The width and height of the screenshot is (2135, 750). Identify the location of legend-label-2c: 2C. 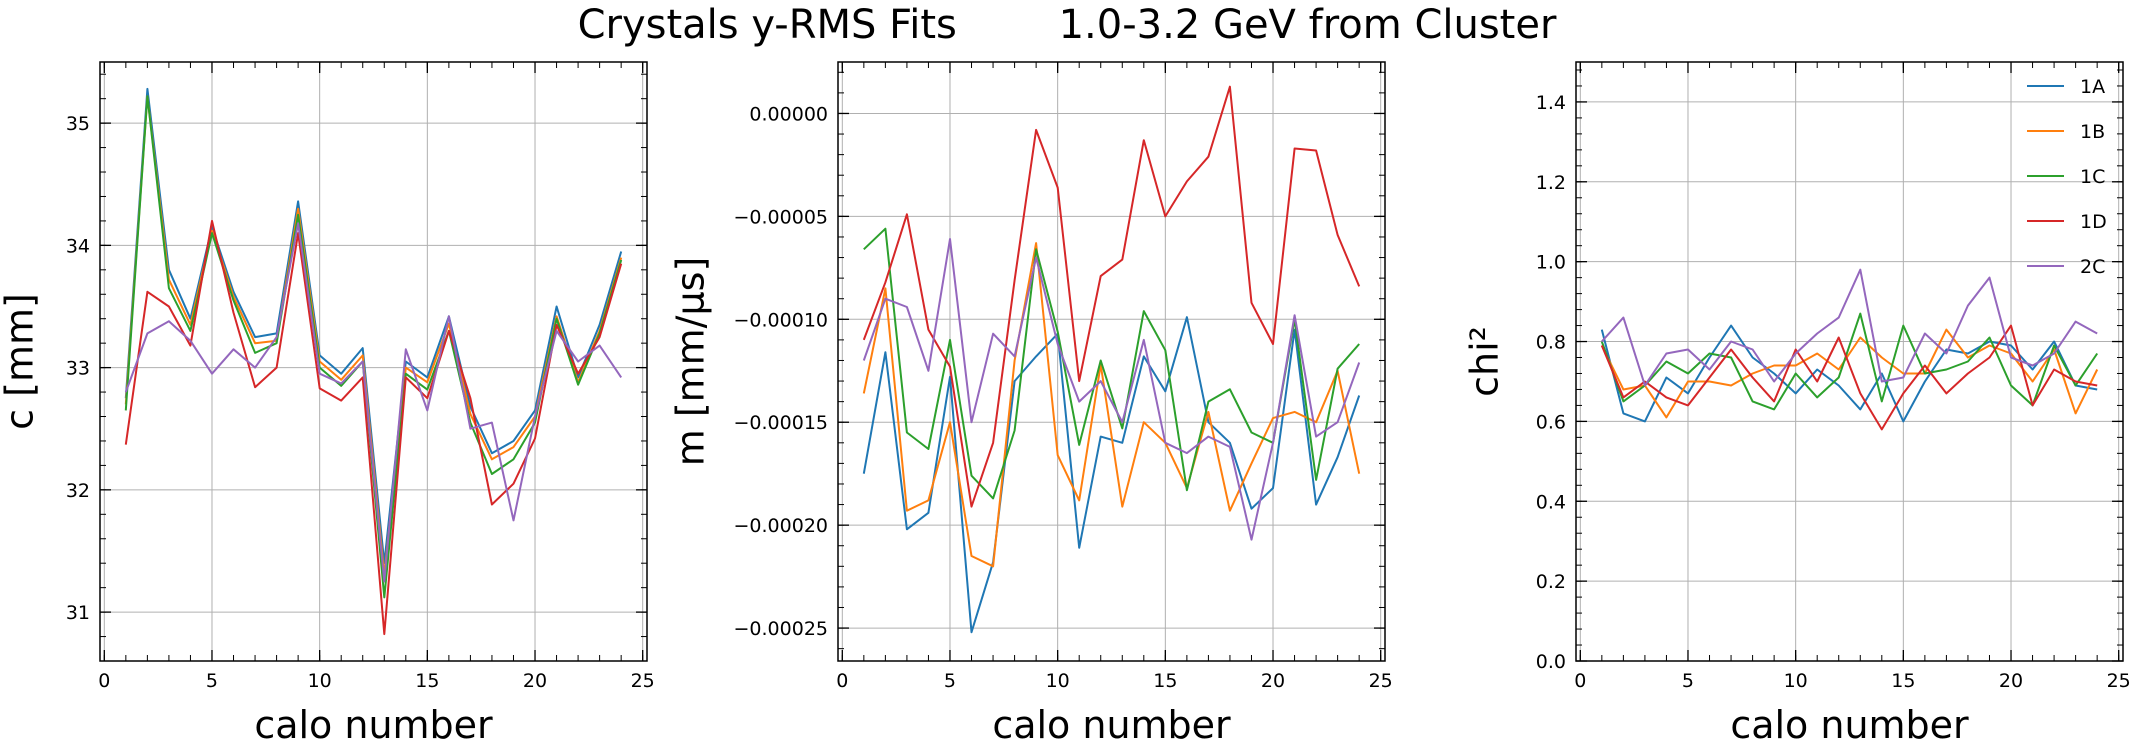
(2092, 267).